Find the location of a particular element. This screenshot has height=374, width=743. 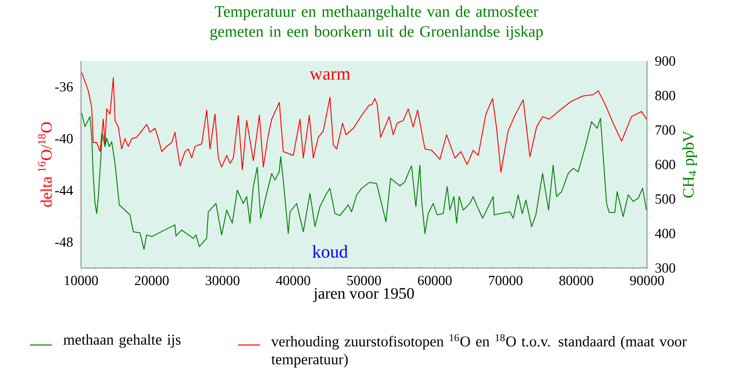

y-tick-label: -48 is located at coordinates (64, 242).